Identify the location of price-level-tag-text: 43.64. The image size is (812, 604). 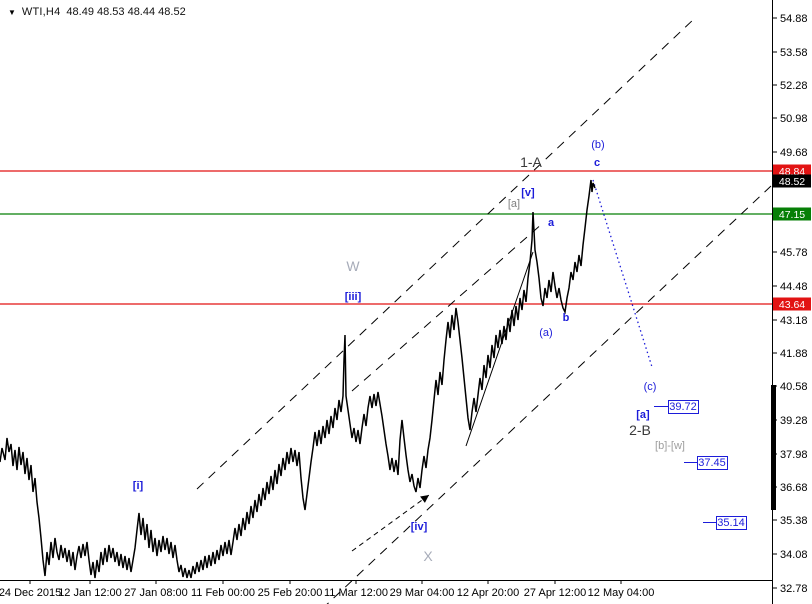
(792, 305).